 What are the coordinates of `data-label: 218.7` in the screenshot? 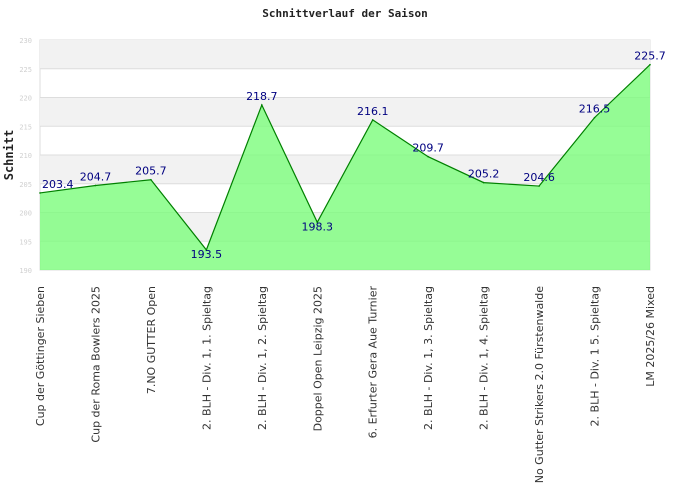 It's located at (262, 96).